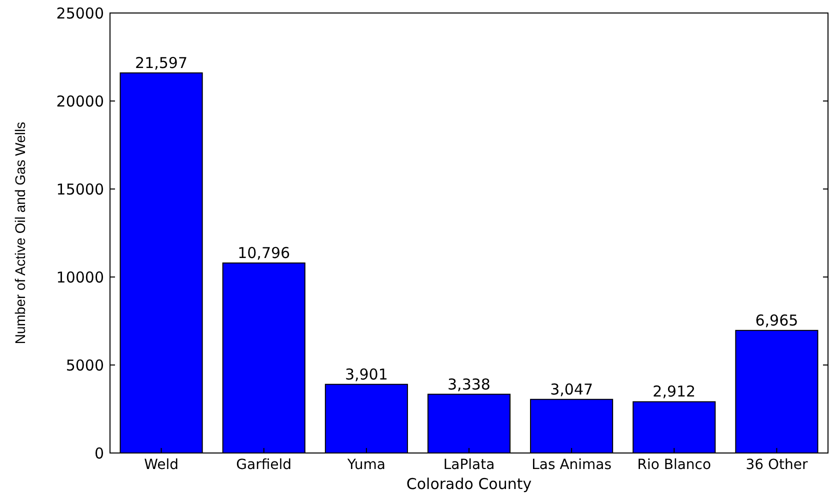  I want to click on y-tick-label: 5000, so click(85, 365).